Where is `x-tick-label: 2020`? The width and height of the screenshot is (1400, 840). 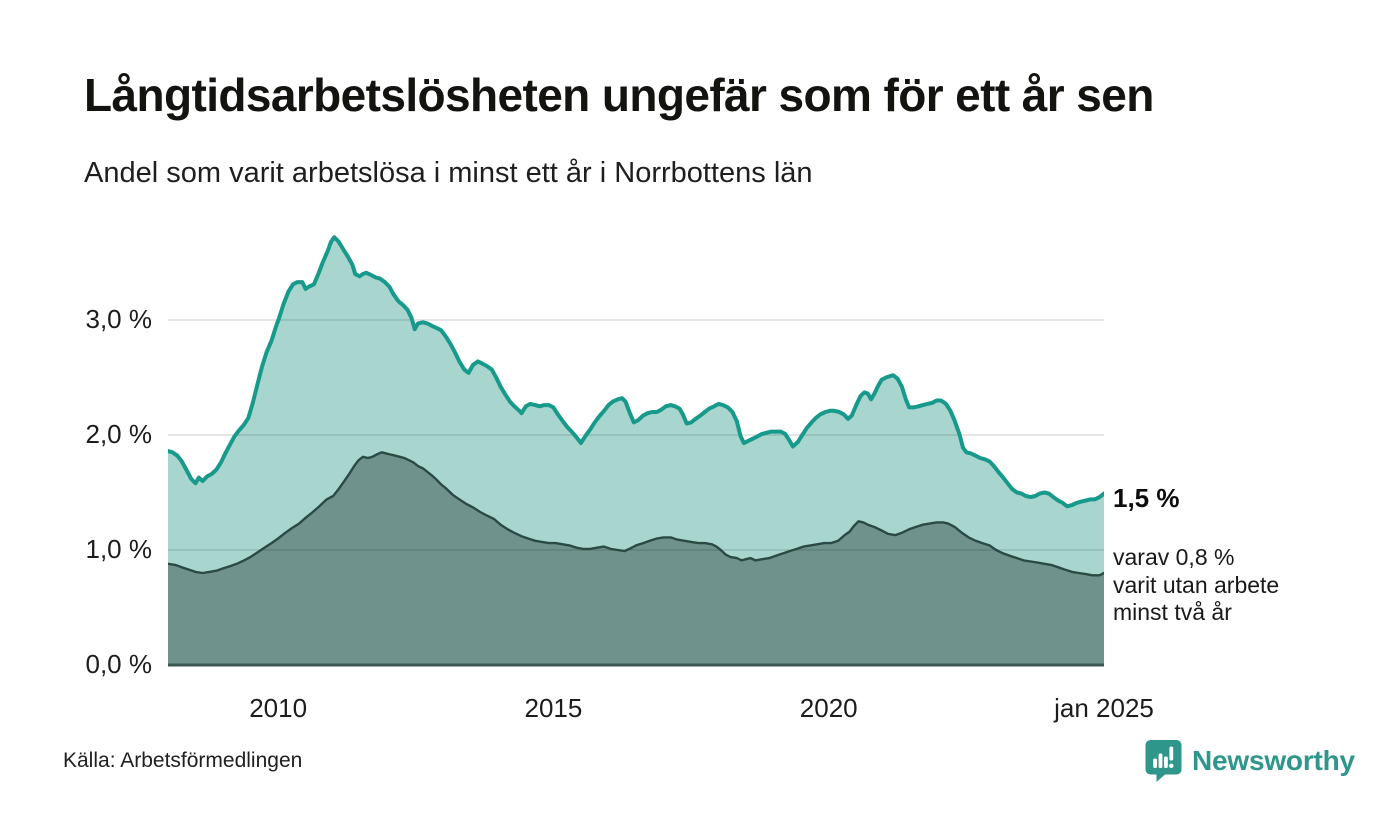
x-tick-label: 2020 is located at coordinates (828, 708).